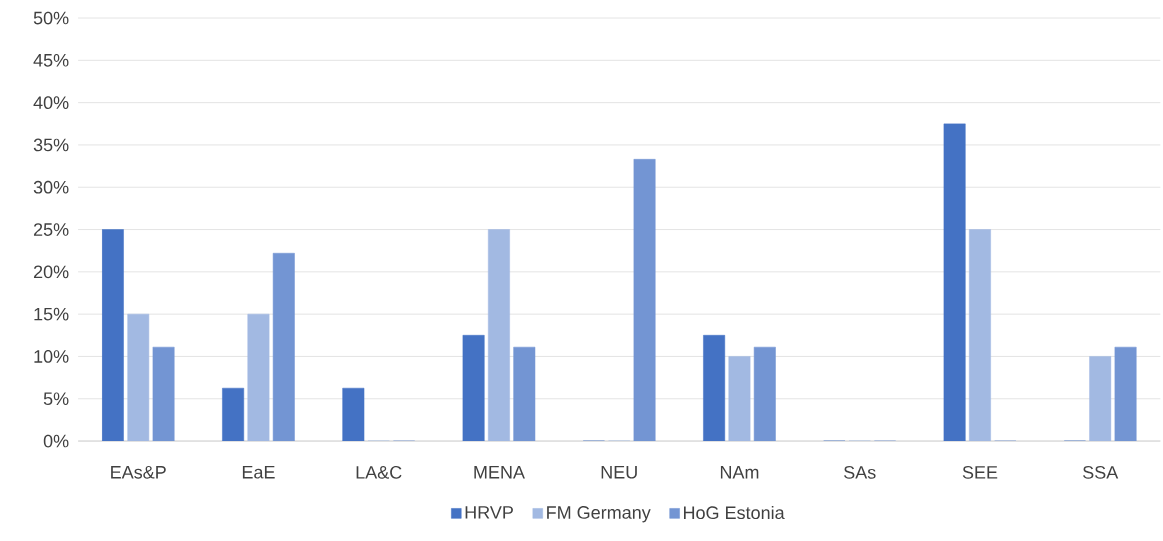 This screenshot has height=541, width=1163. I want to click on legend-label: FM Germany, so click(599, 514).